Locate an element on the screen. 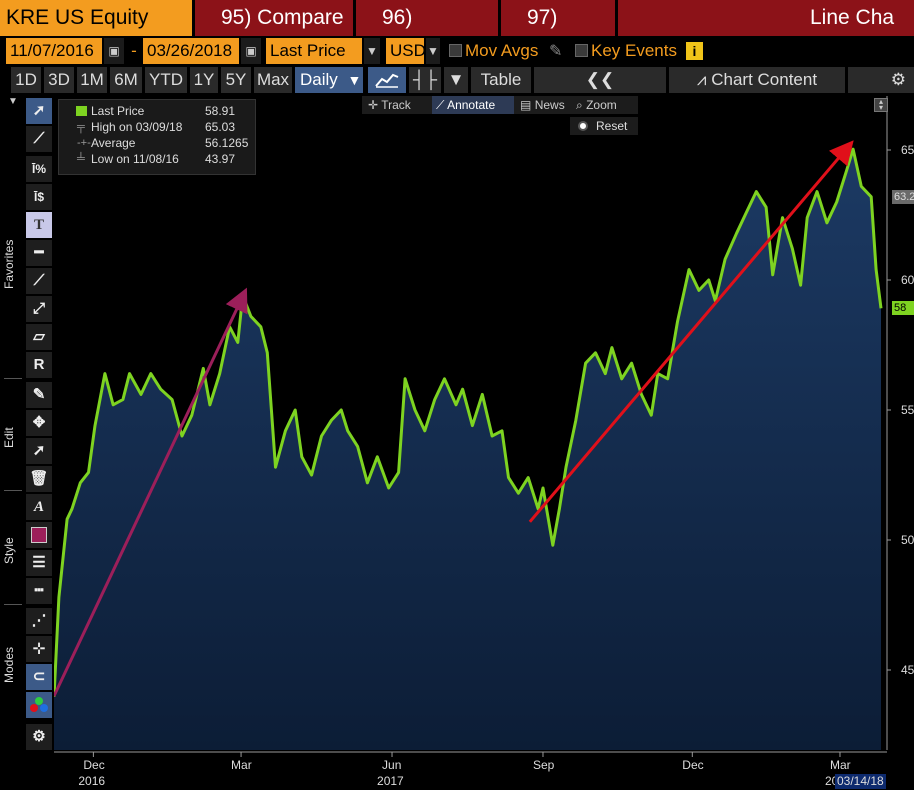  info-icon: i is located at coordinates (694, 51).